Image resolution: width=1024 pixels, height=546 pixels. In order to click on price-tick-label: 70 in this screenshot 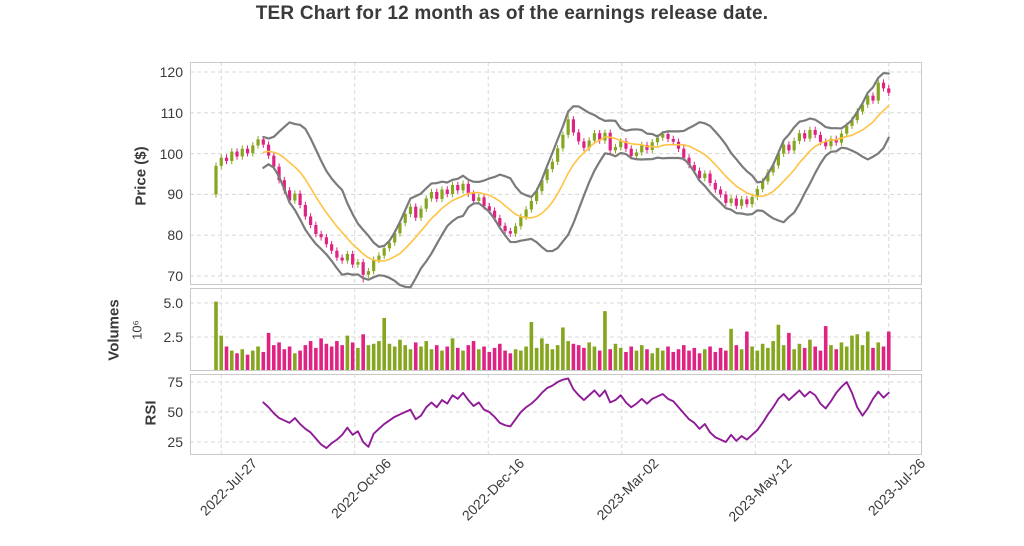, I will do `click(175, 276)`.